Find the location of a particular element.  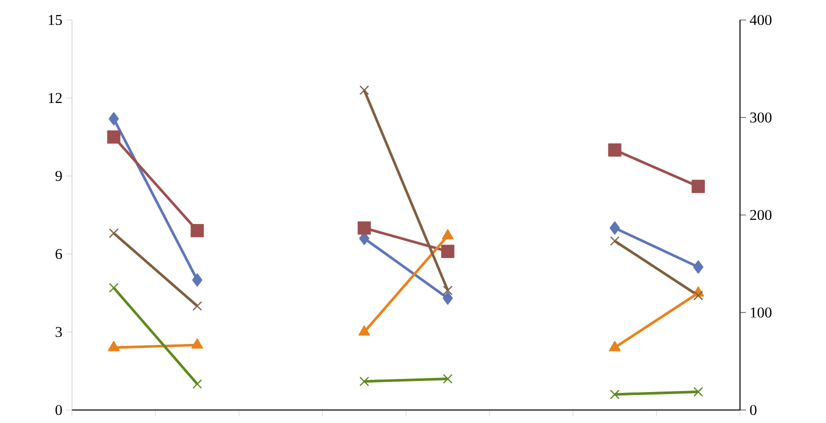

y-tick-label: 15 is located at coordinates (55, 20).